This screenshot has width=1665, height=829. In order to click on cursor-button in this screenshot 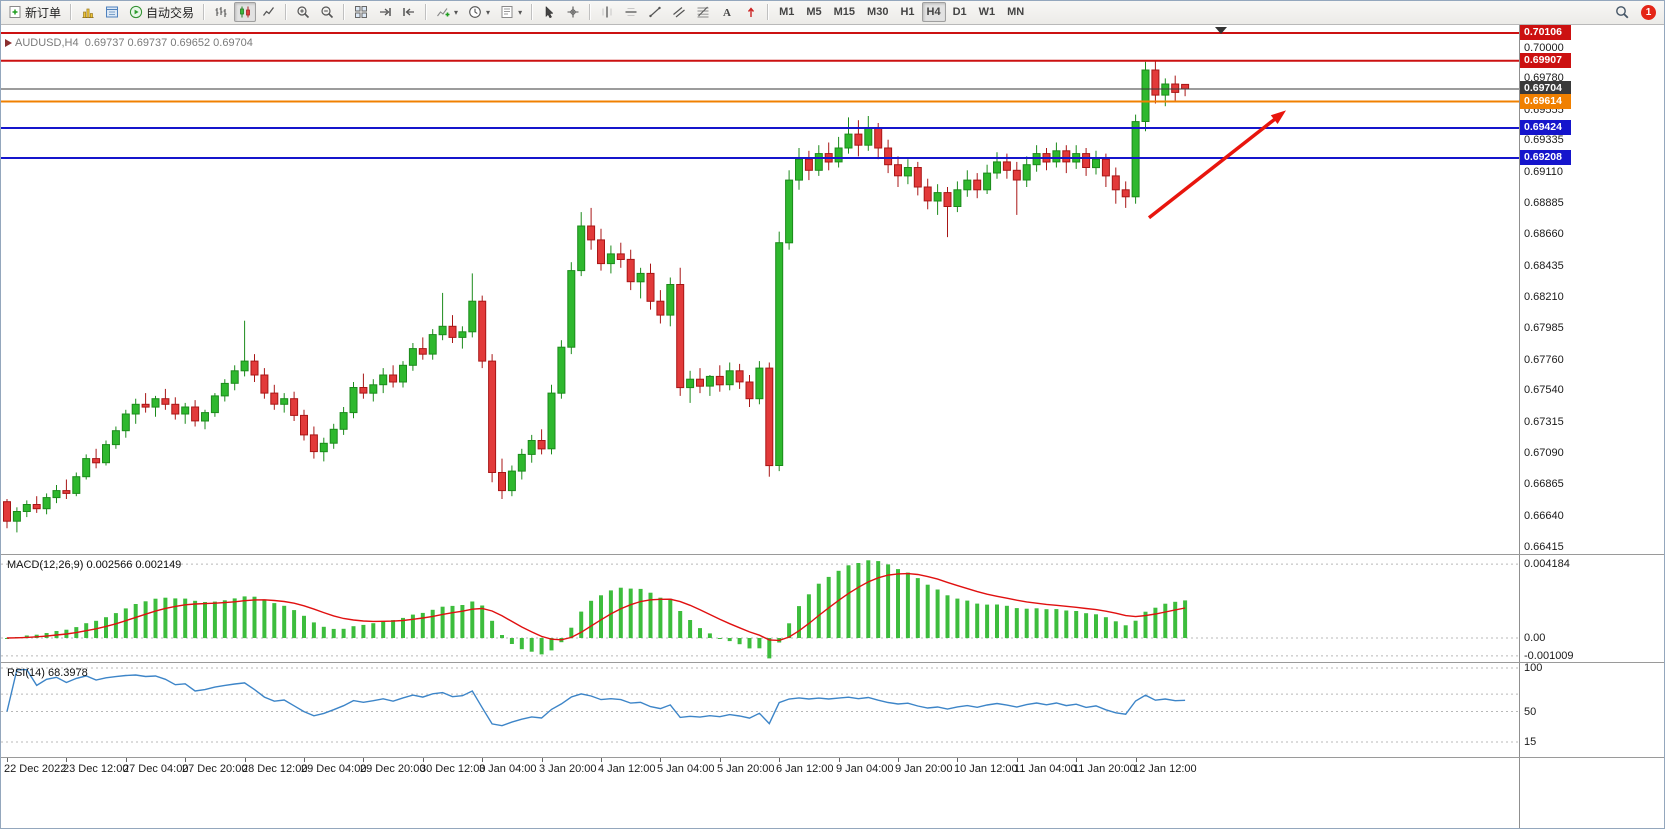, I will do `click(549, 12)`.